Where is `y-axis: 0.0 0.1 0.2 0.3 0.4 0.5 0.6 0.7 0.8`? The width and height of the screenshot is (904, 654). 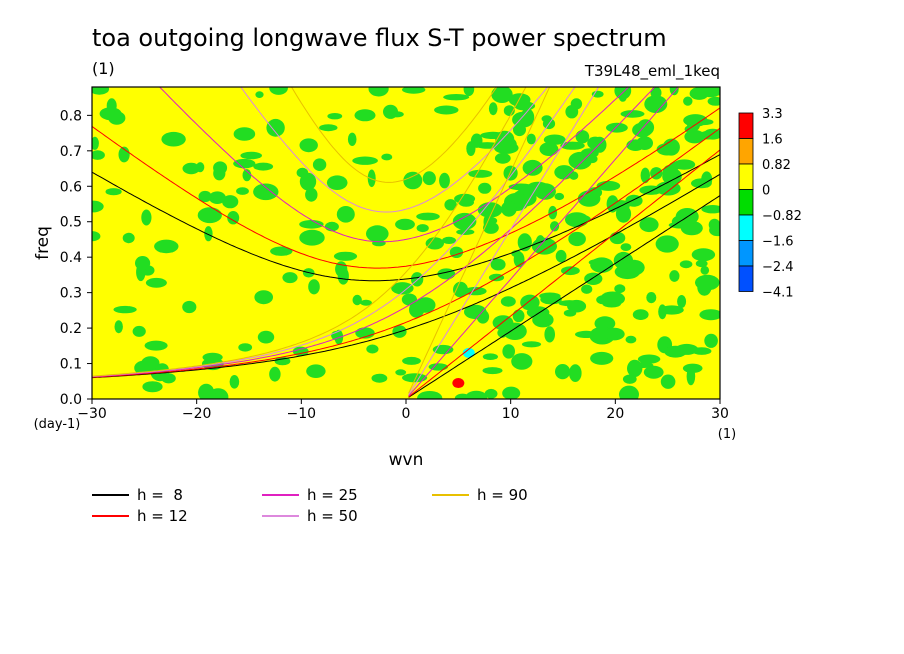
y-axis: 0.0 0.1 0.2 0.3 0.4 0.5 0.6 0.7 0.8 is located at coordinates (76, 258).